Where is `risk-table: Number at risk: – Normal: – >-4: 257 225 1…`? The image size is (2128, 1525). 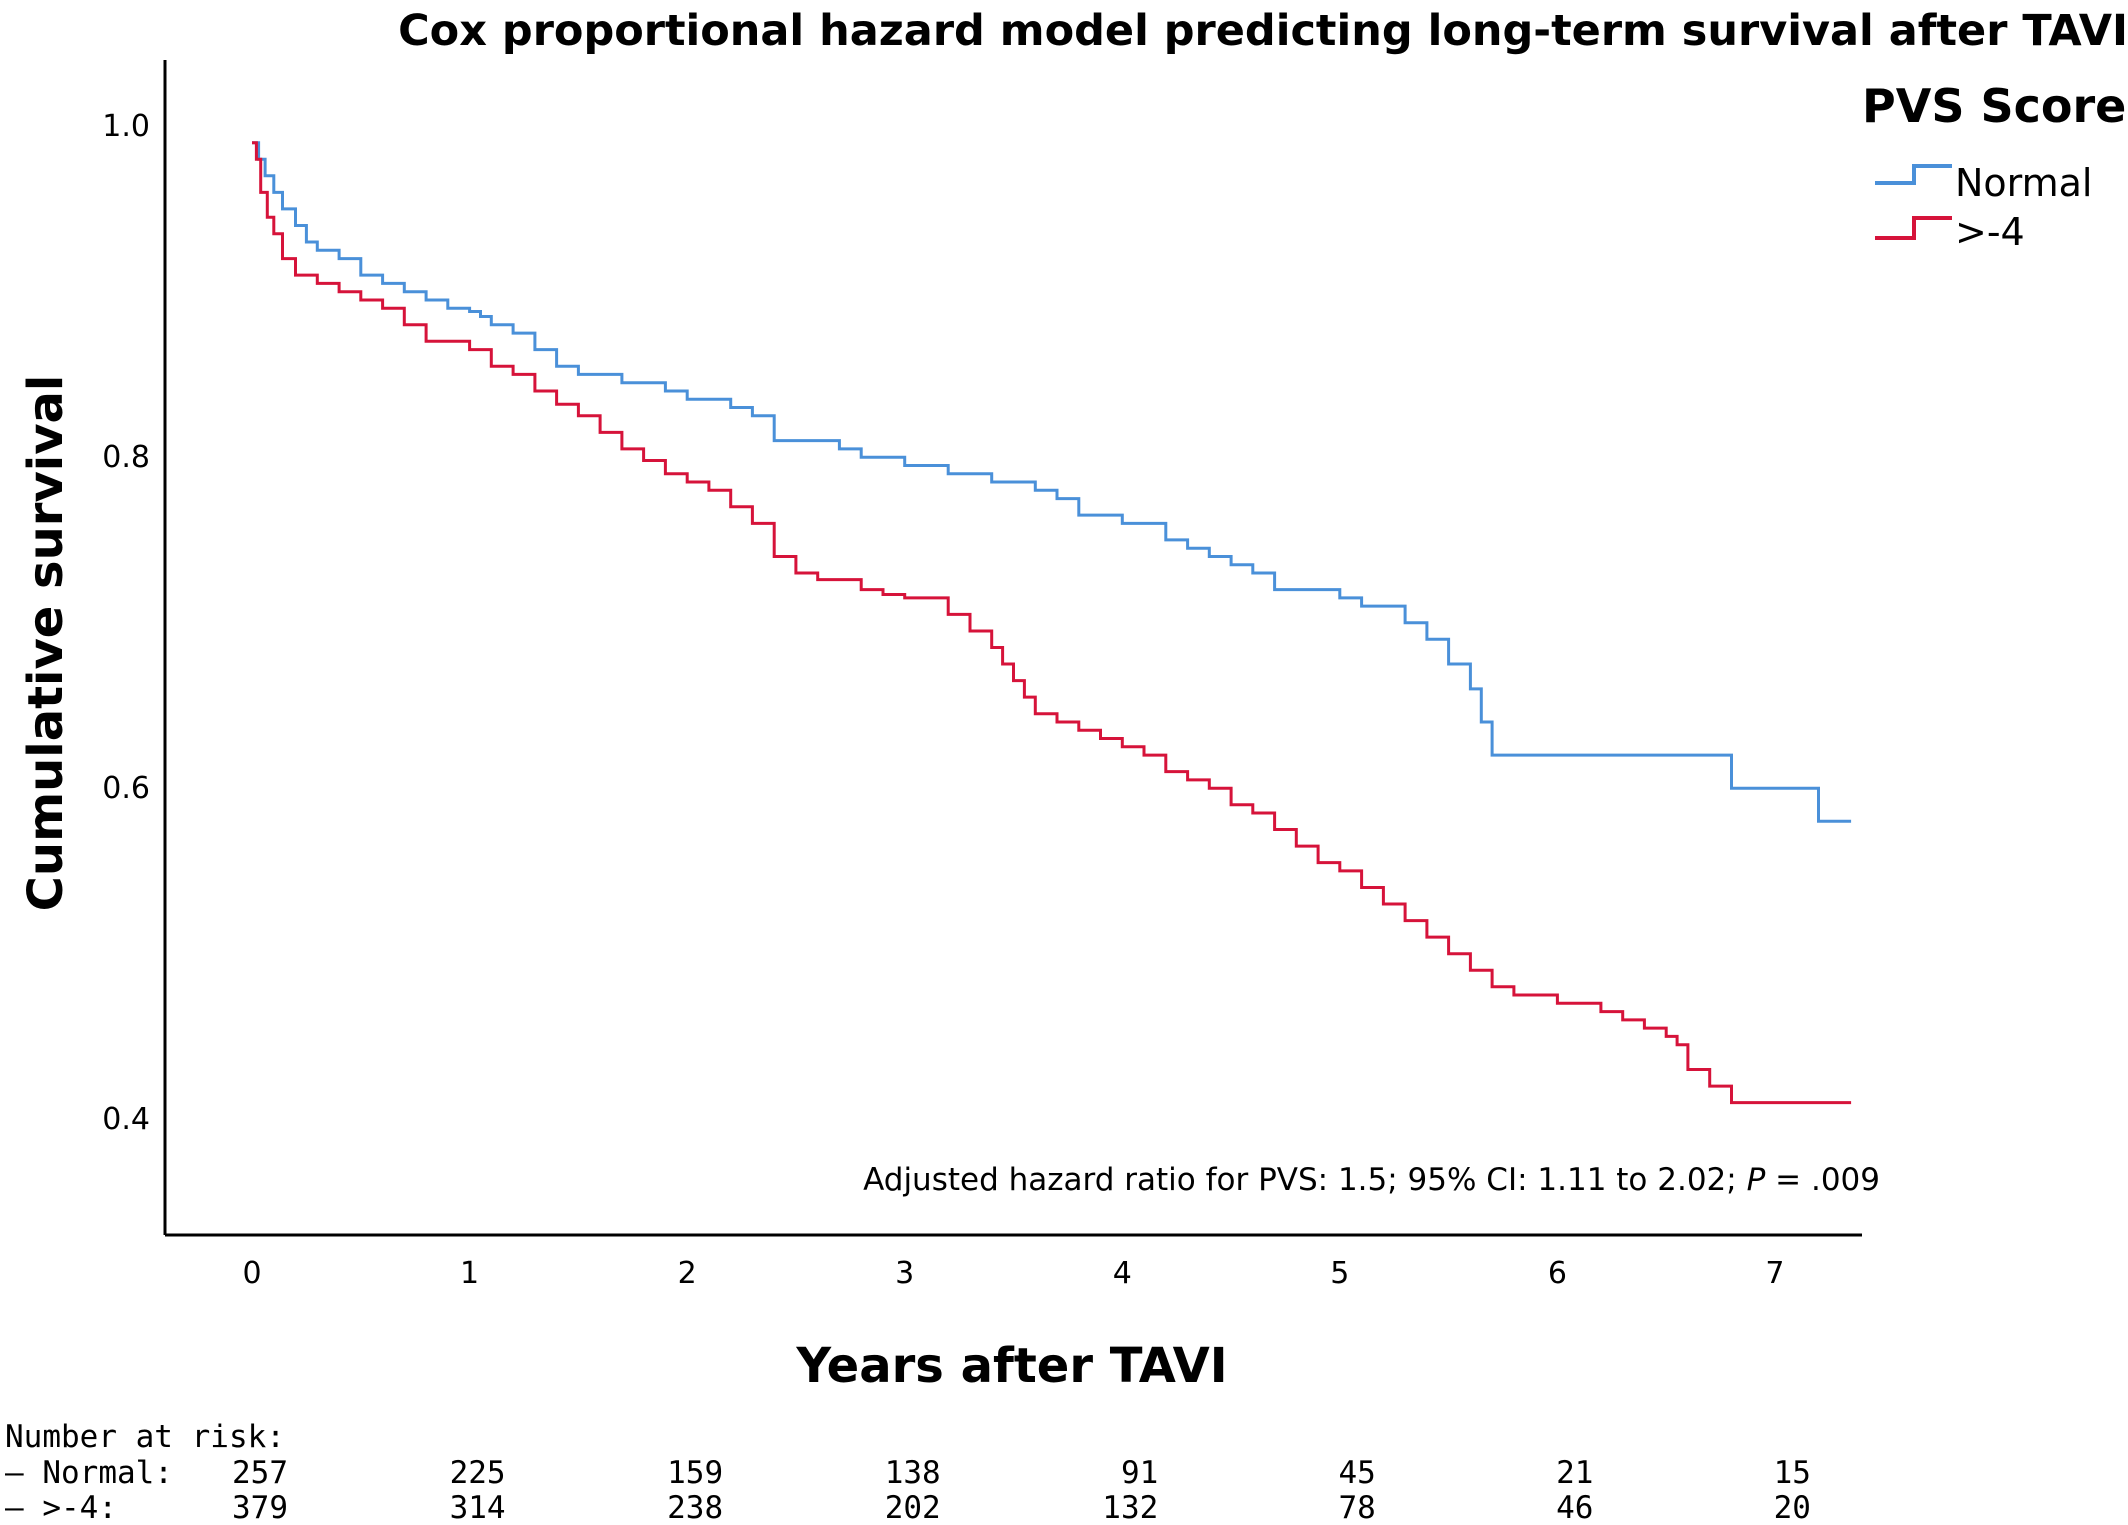
risk-table: Number at risk: – Normal: – >-4: 257 225 1… is located at coordinates (908, 1472).